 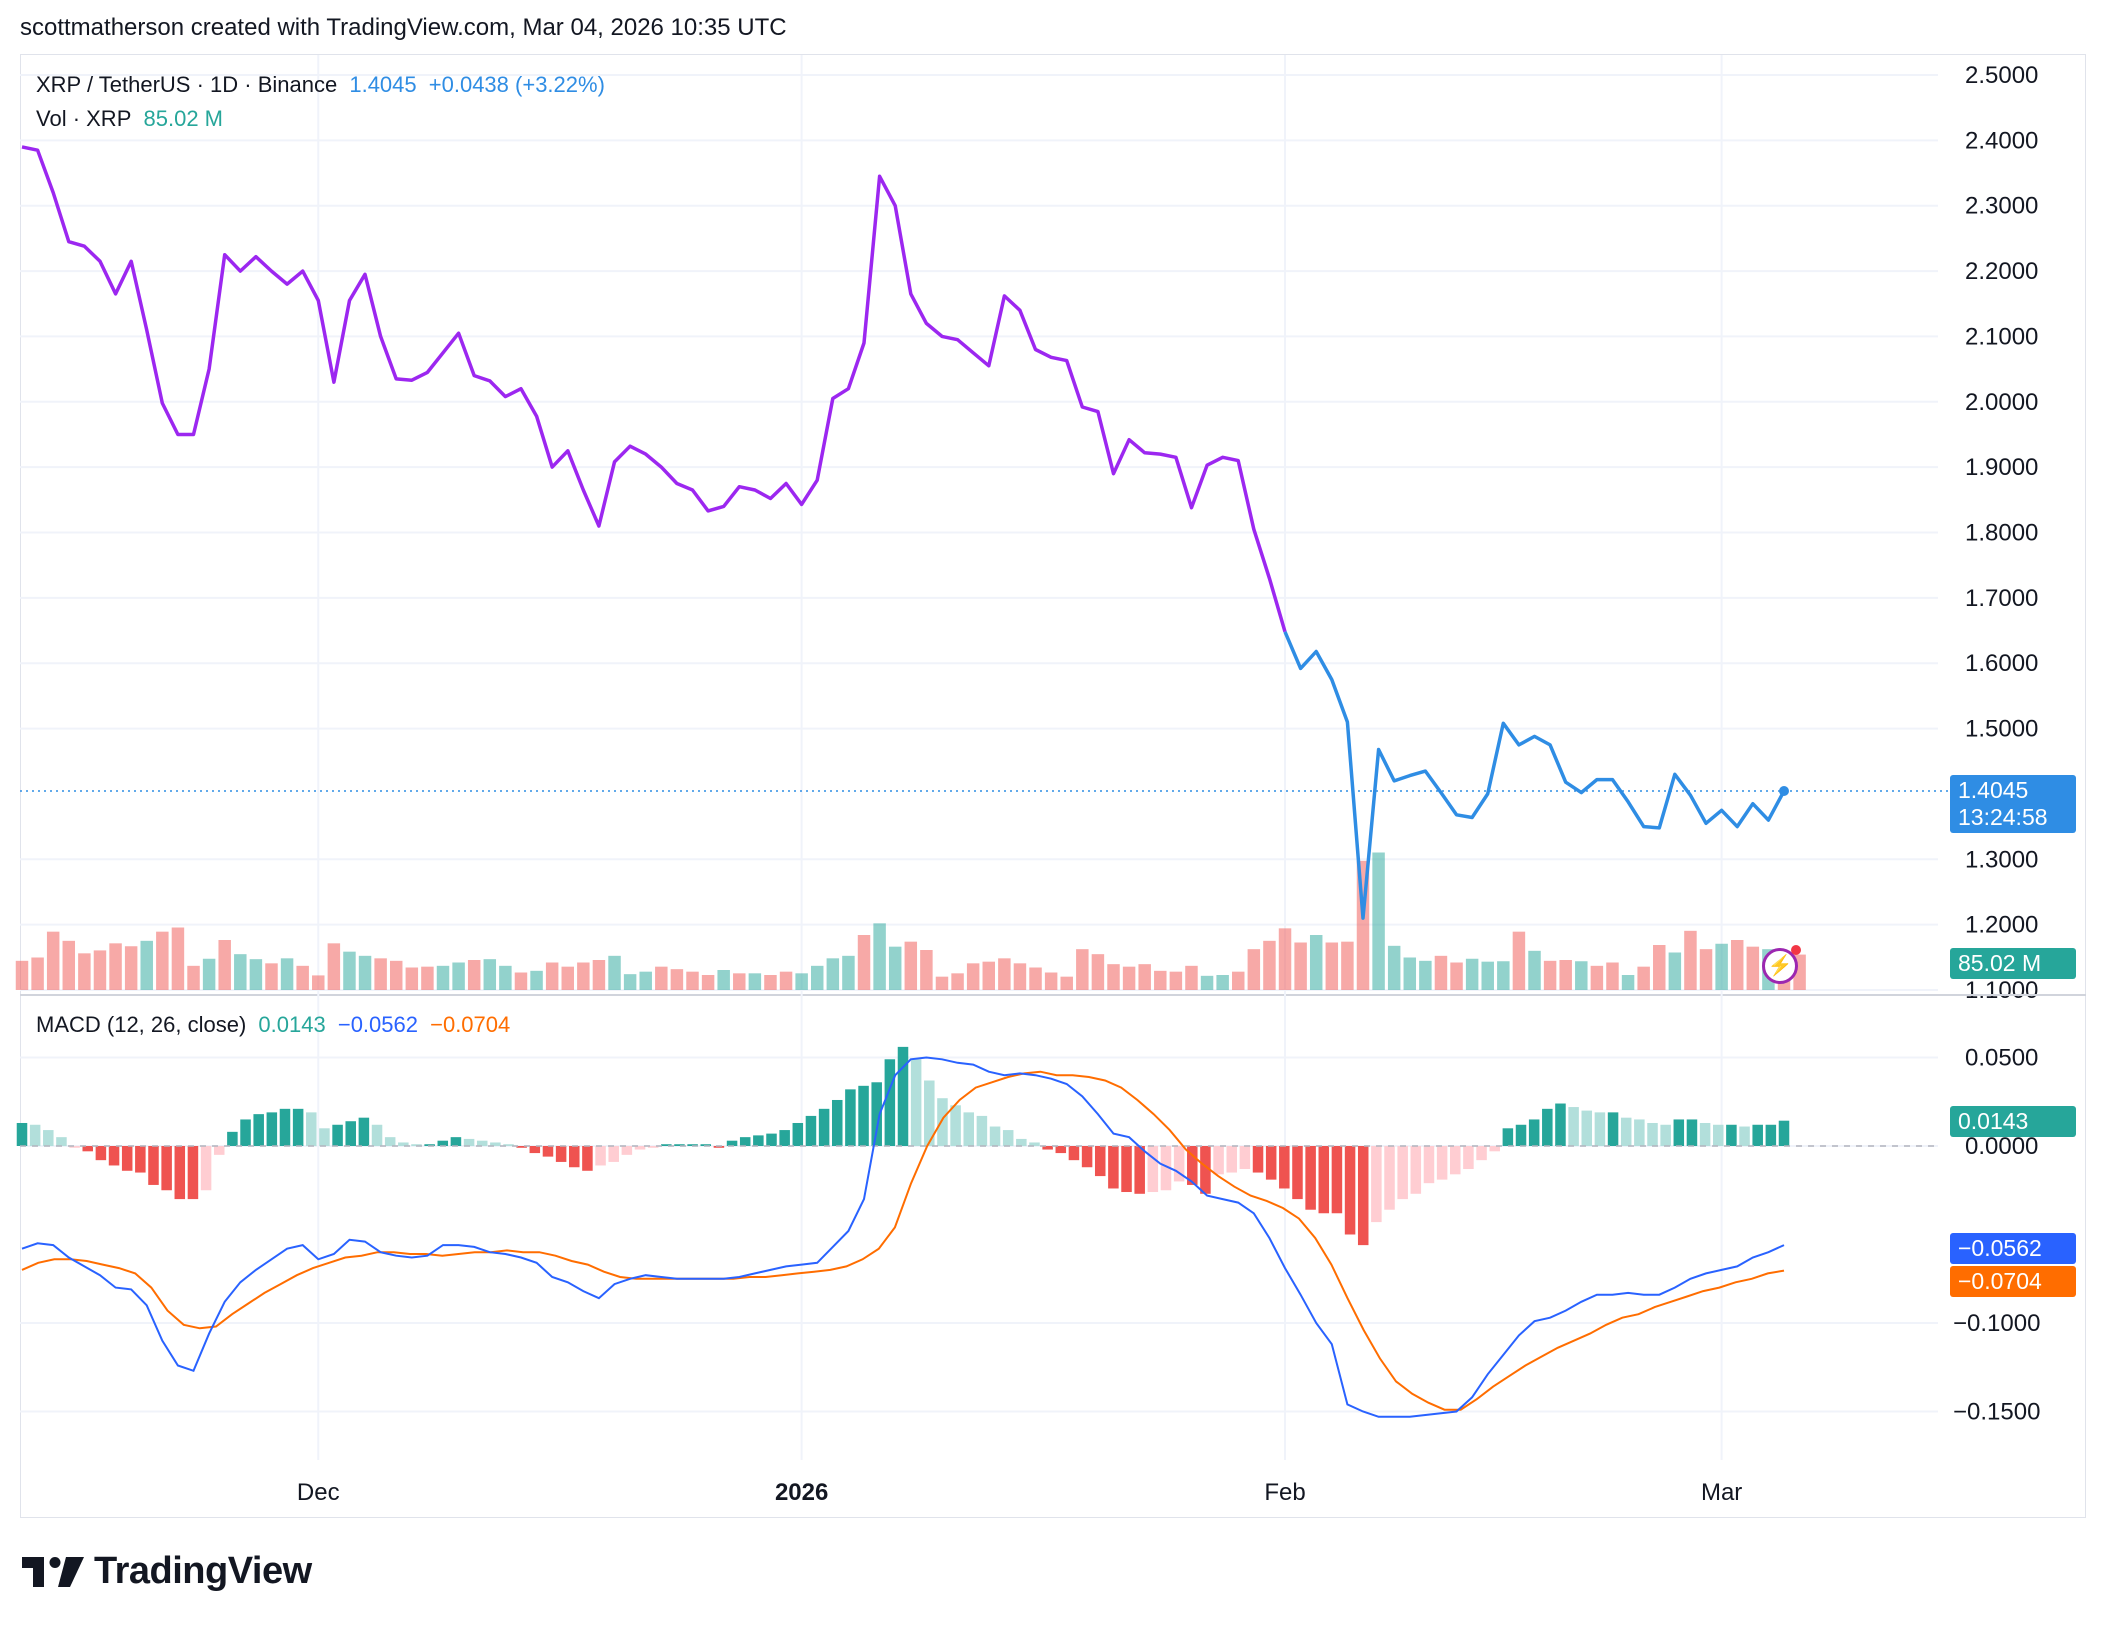 I want to click on tradingview-logo-icon, so click(x=53, y=1571).